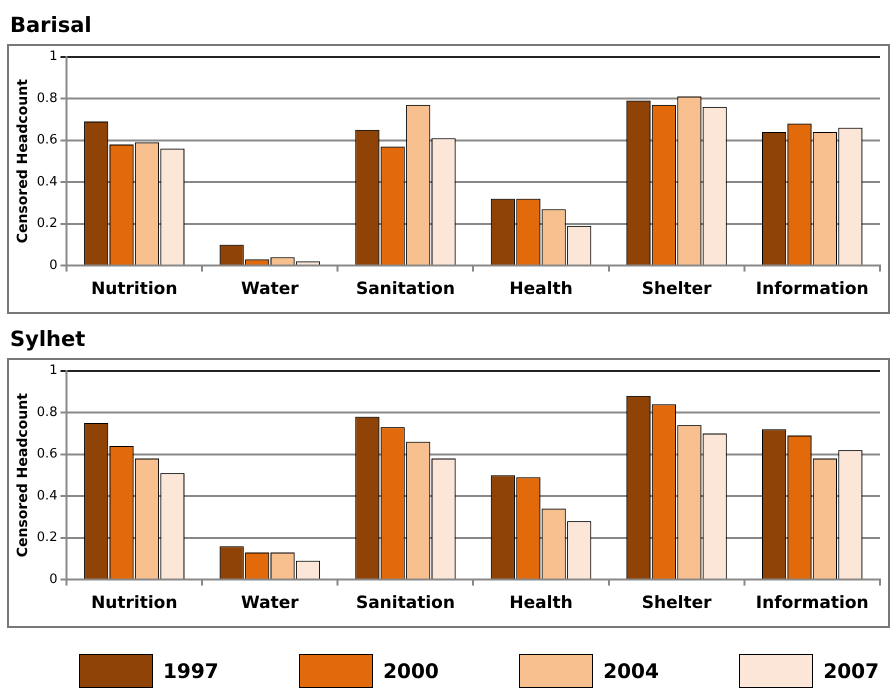  I want to click on chart-title: Barisal, so click(51, 25).